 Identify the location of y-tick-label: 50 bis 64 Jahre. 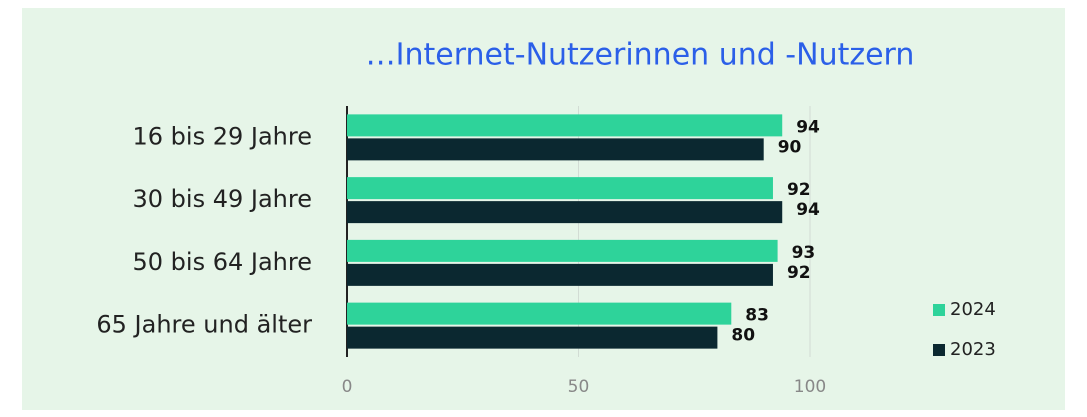
(222, 262).